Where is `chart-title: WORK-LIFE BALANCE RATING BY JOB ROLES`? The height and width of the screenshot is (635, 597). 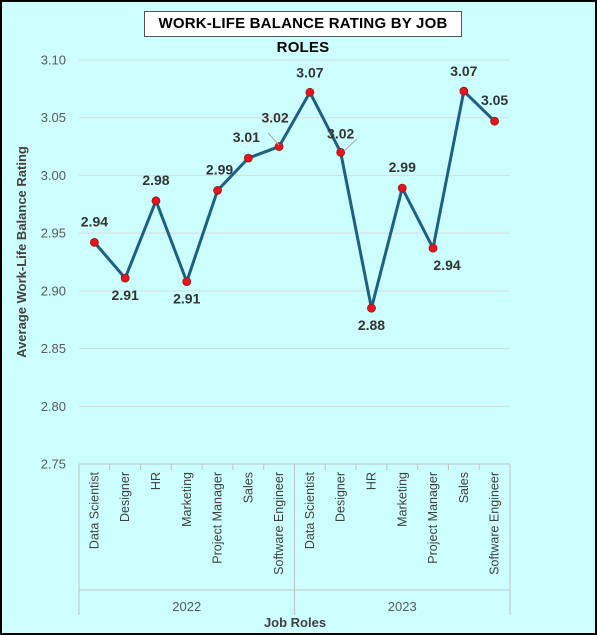 chart-title: WORK-LIFE BALANCE RATING BY JOB ROLES is located at coordinates (303, 33).